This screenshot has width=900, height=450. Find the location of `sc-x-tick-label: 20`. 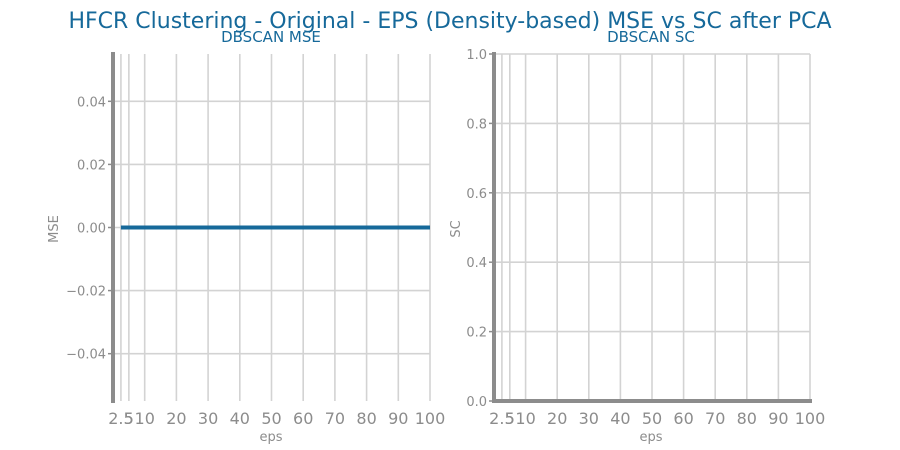

sc-x-tick-label: 20 is located at coordinates (557, 418).